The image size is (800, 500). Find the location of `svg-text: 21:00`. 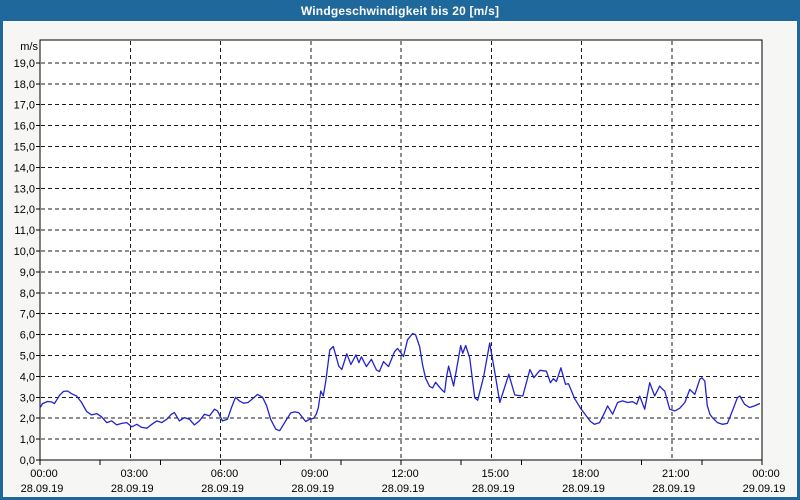

svg-text: 21:00 is located at coordinates (676, 474).